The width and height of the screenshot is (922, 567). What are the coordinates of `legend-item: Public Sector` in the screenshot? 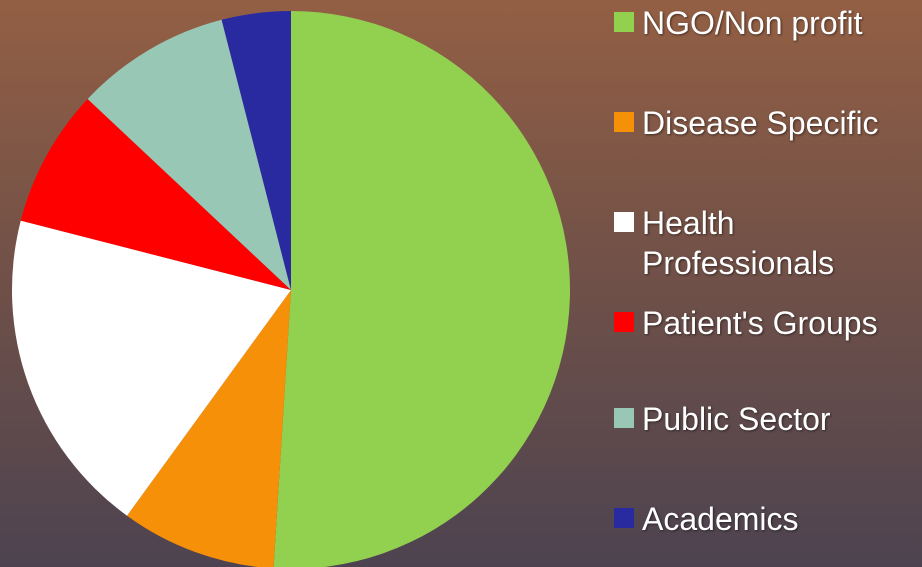 It's located at (767, 419).